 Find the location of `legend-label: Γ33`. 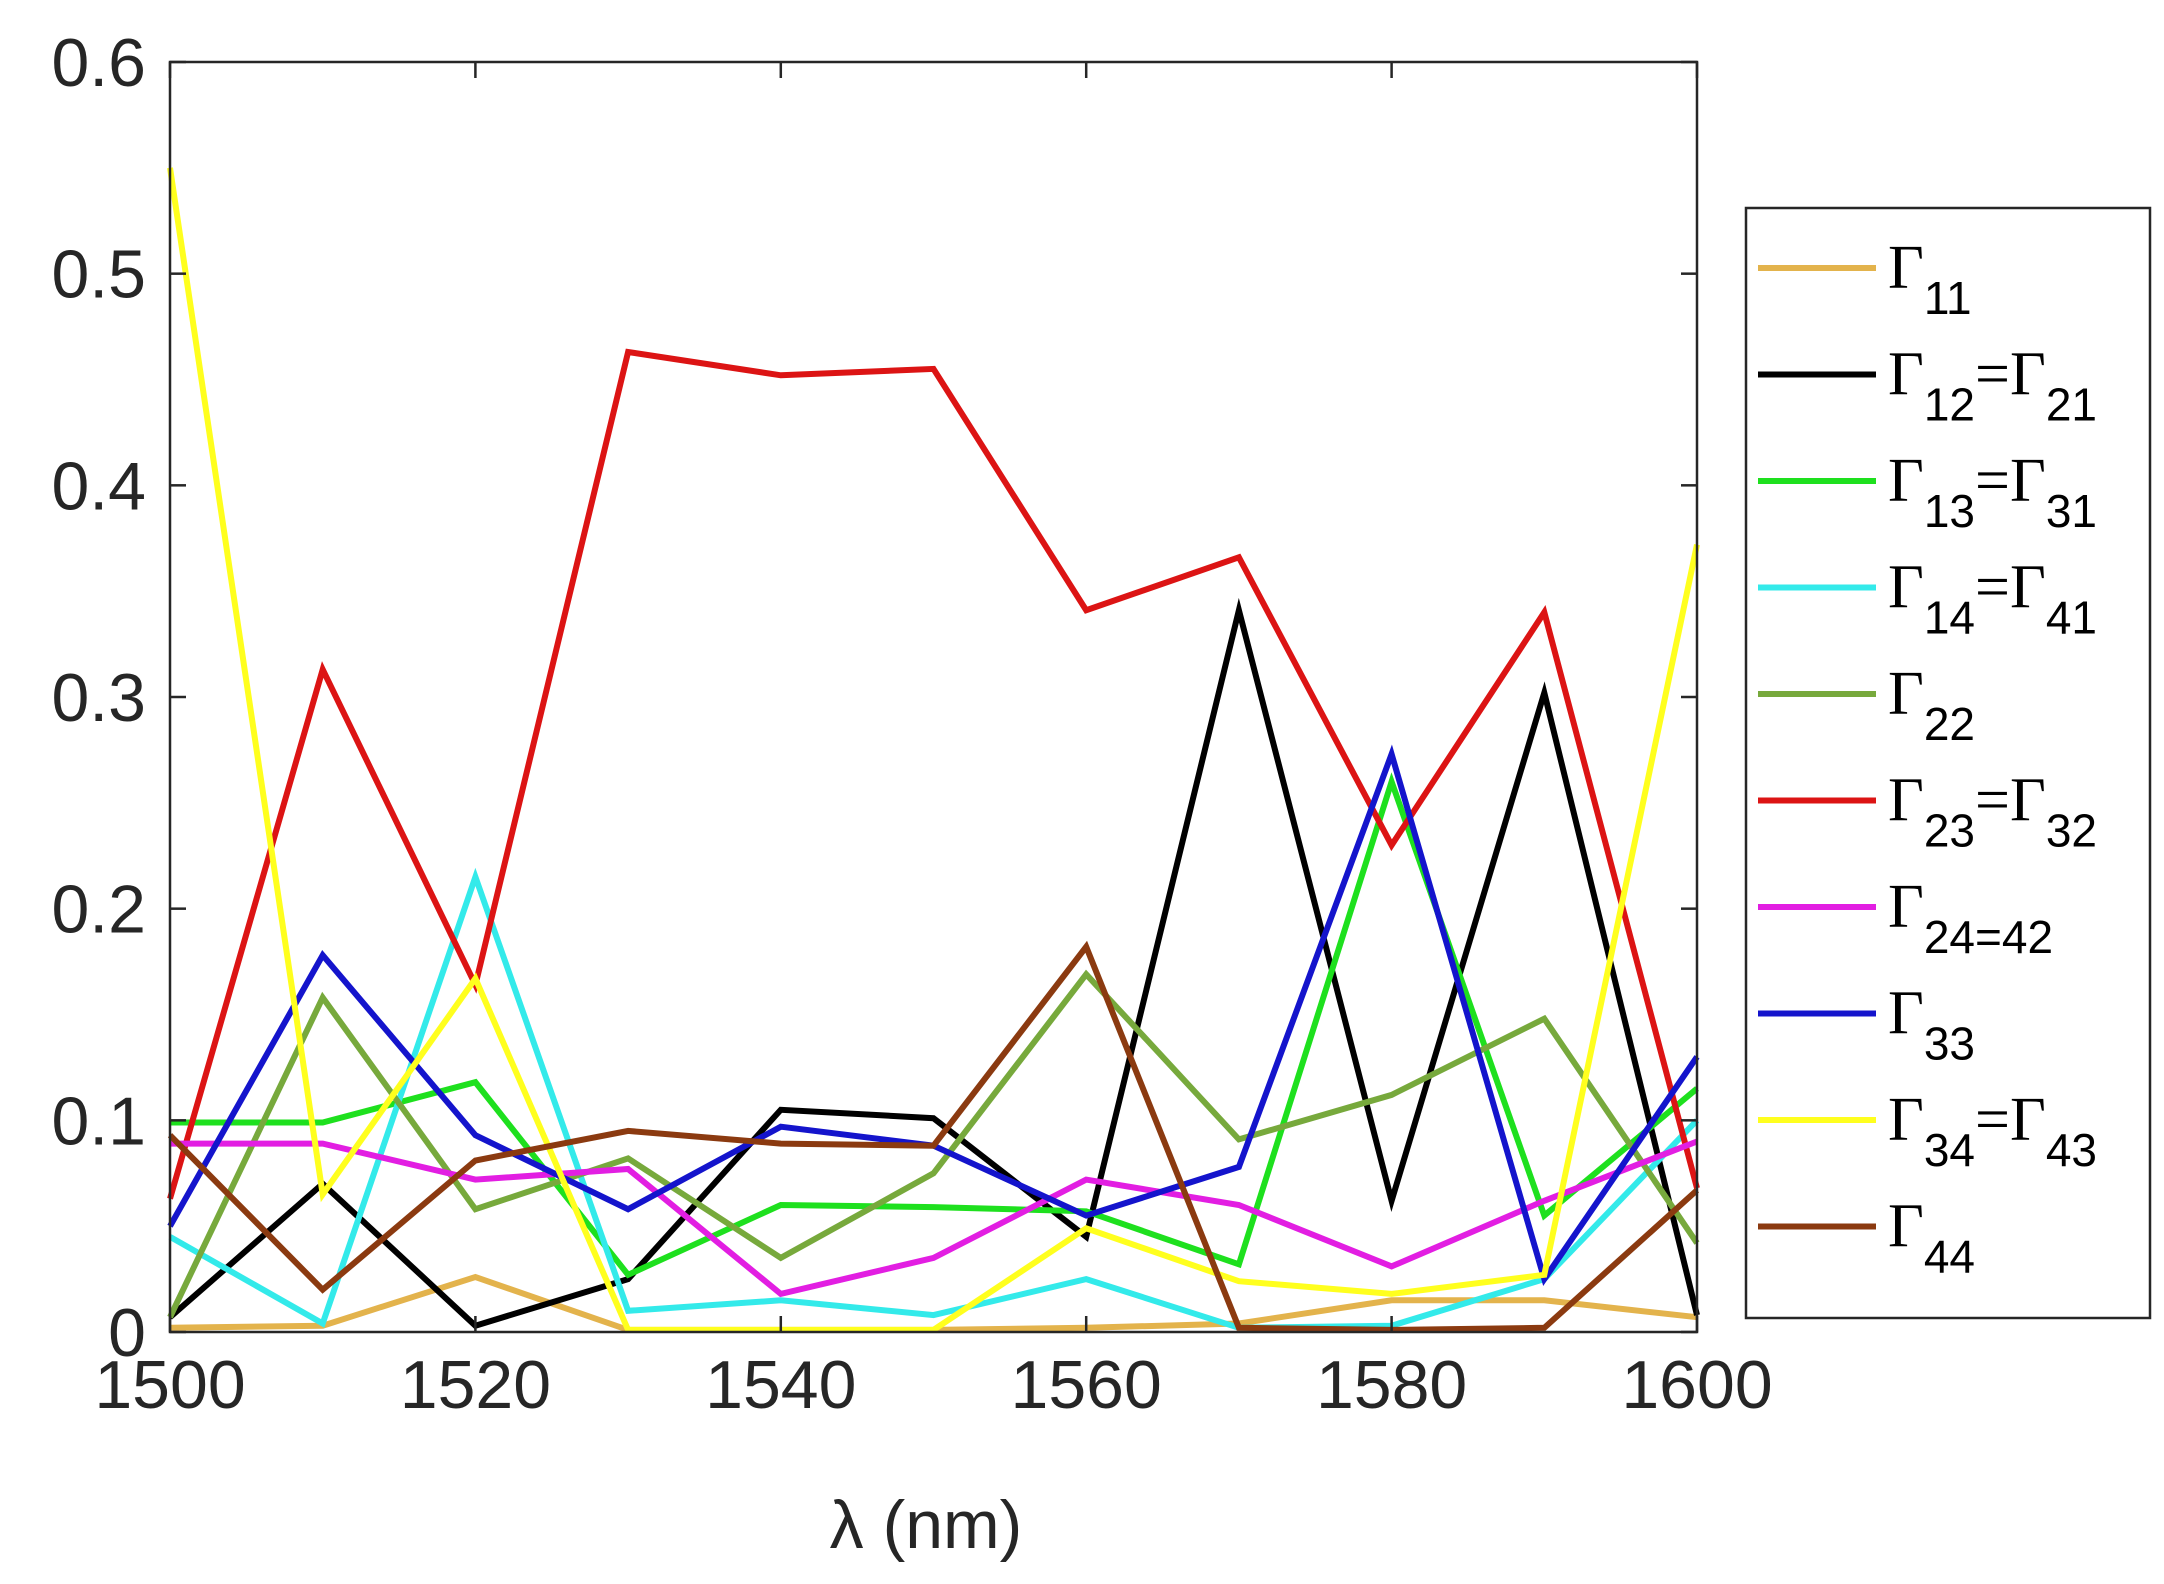

legend-label: Γ33 is located at coordinates (1931, 1025).